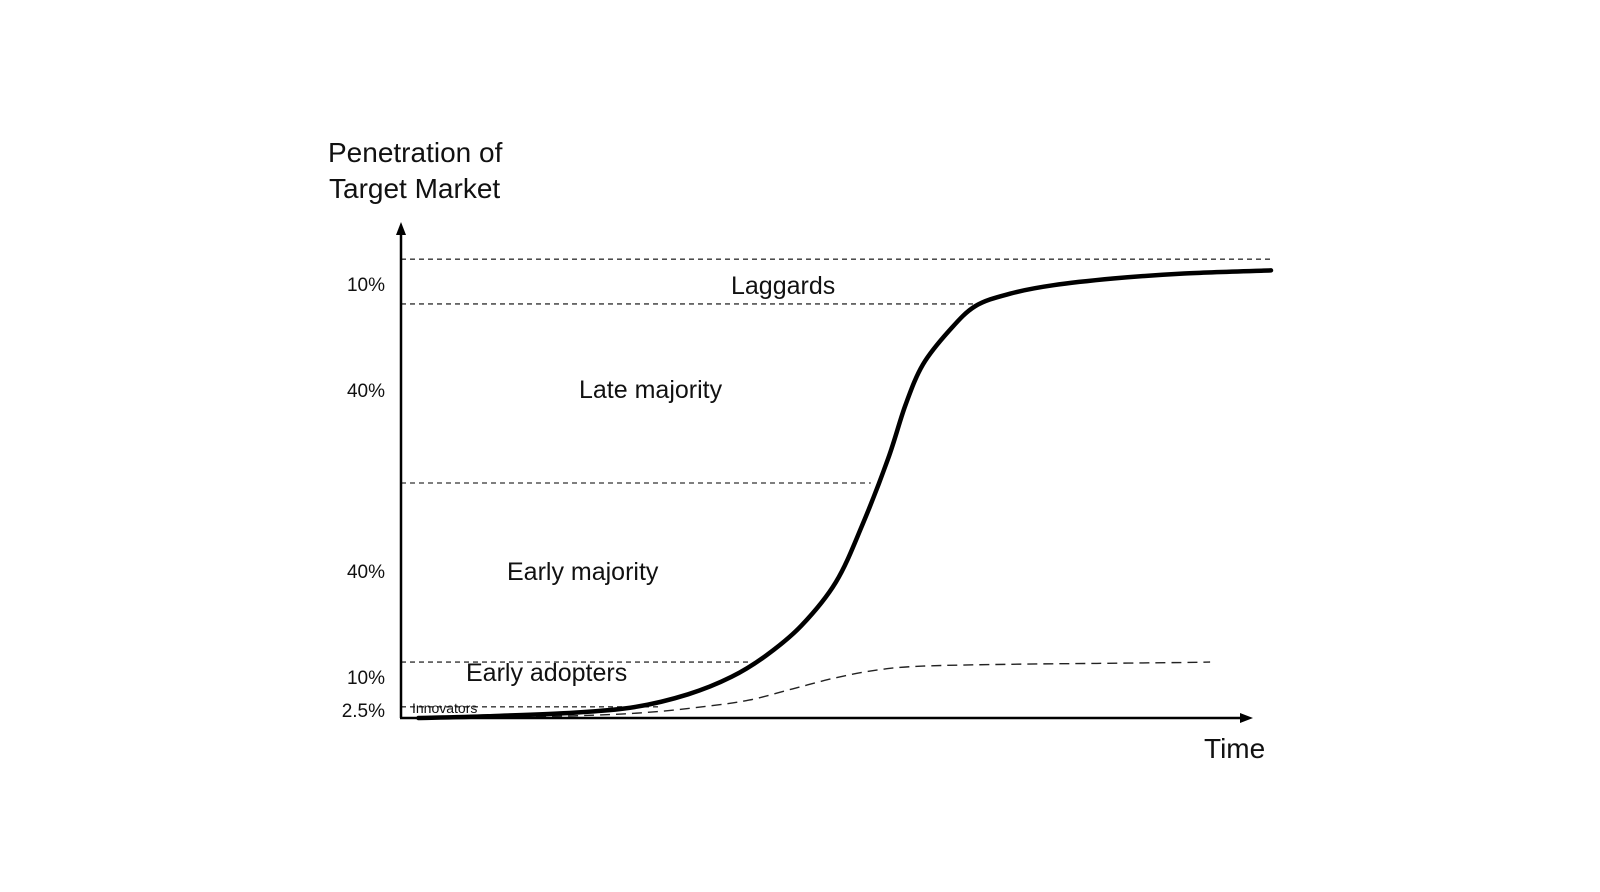  I want to click on y-axis-title-line-1: Penetration of, so click(415, 152).